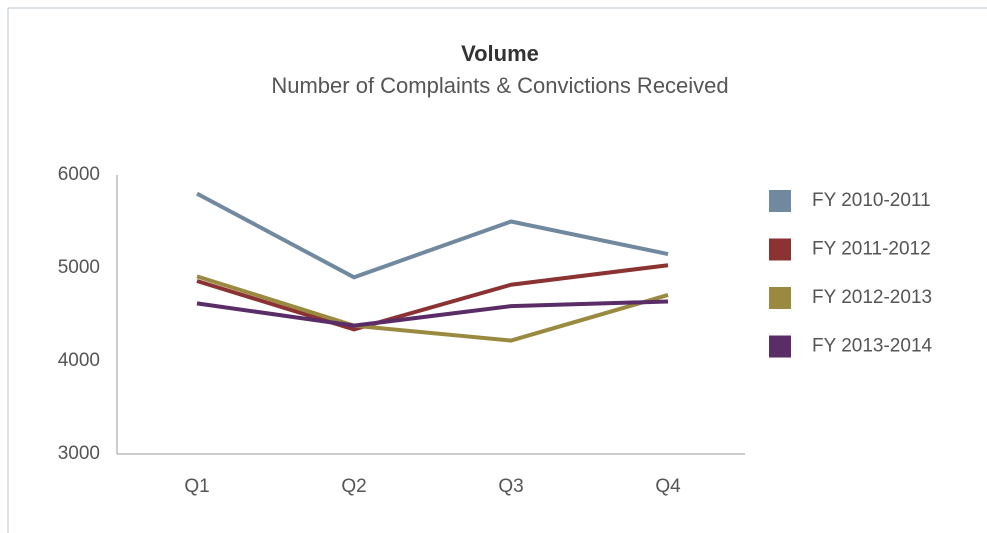 This screenshot has height=533, width=987. Describe the element at coordinates (500, 53) in the screenshot. I see `chart-title: Volume` at that location.